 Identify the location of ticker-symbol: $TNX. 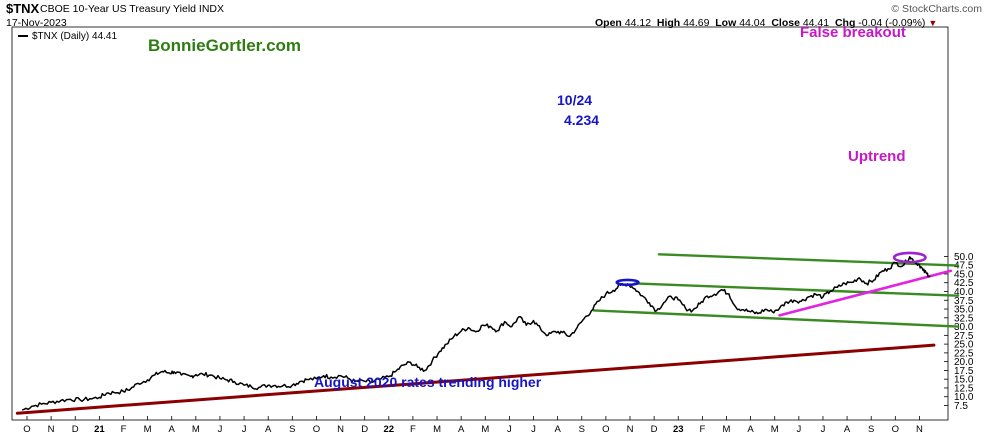
(23, 8).